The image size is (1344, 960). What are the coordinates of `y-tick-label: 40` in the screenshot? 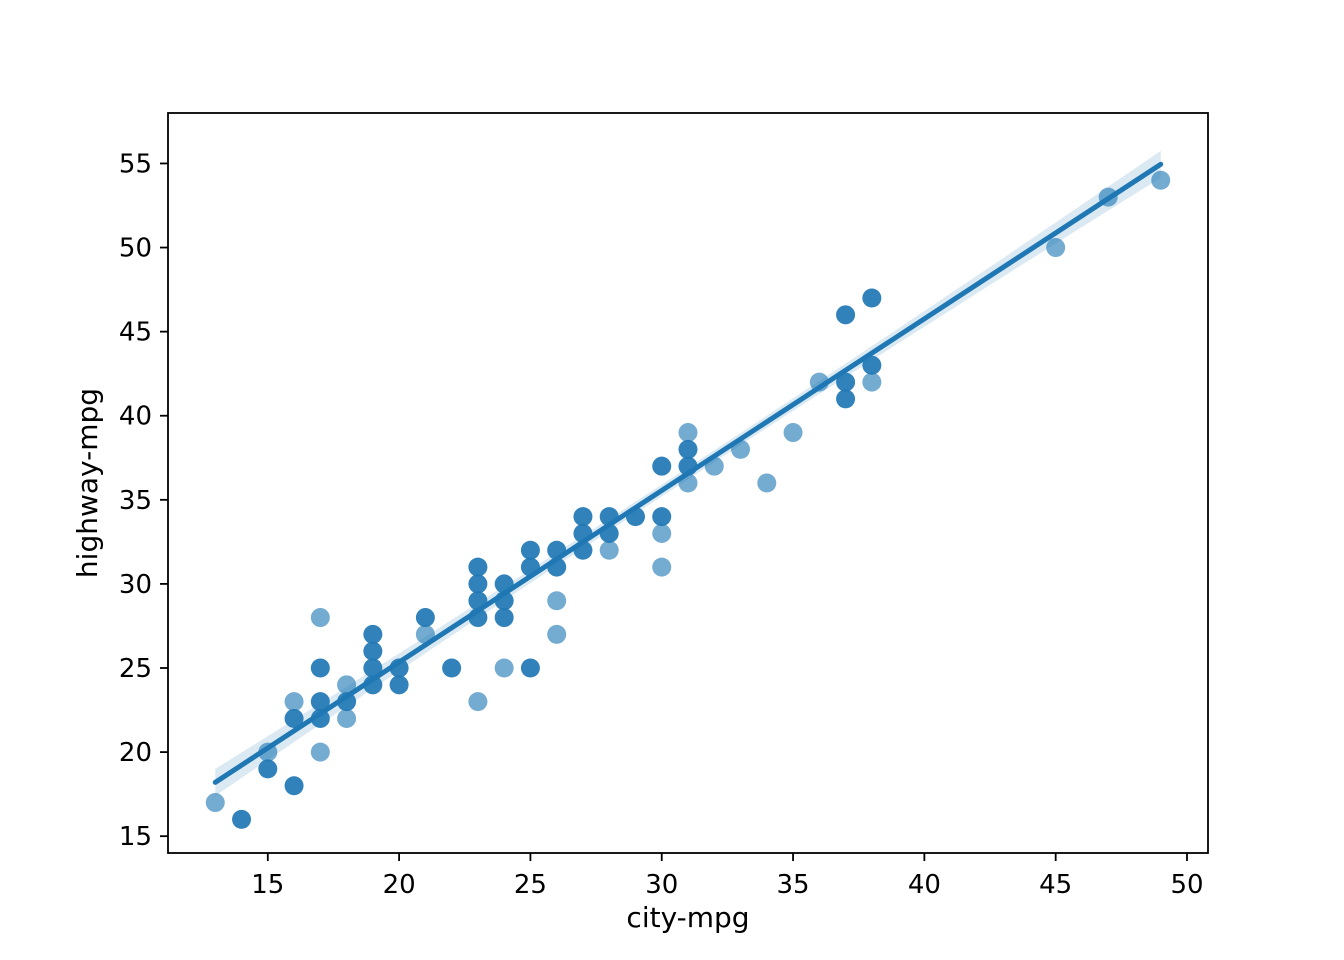 It's located at (135, 417).